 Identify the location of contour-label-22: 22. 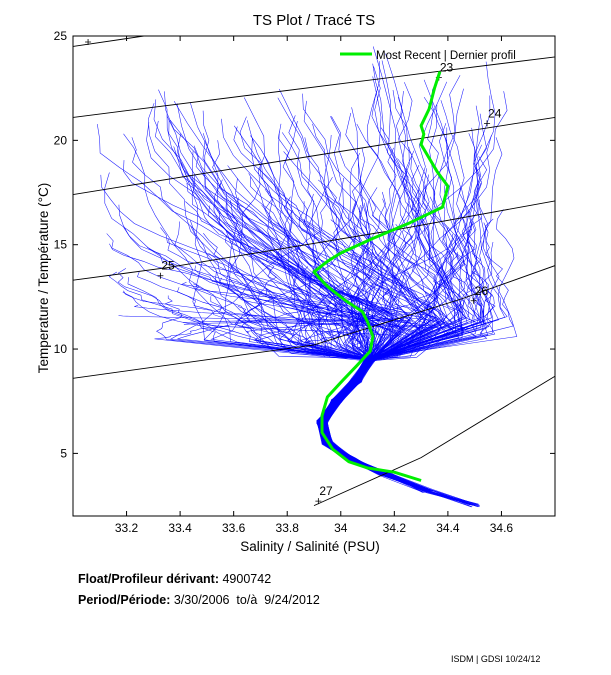
(96, 32).